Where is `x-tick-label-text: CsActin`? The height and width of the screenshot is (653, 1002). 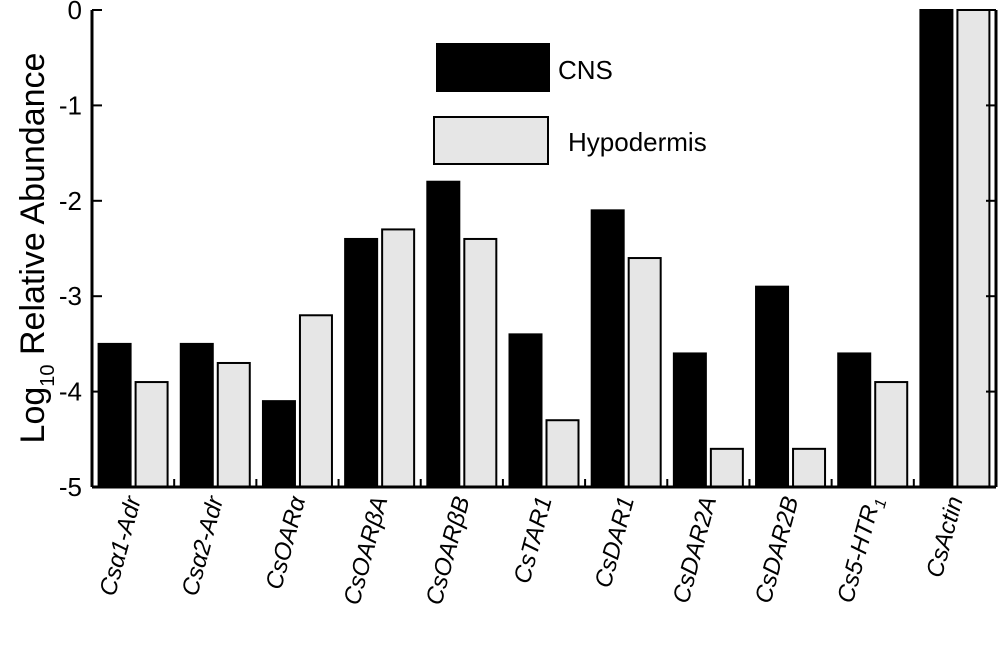 x-tick-label-text: CsActin is located at coordinates (944, 537).